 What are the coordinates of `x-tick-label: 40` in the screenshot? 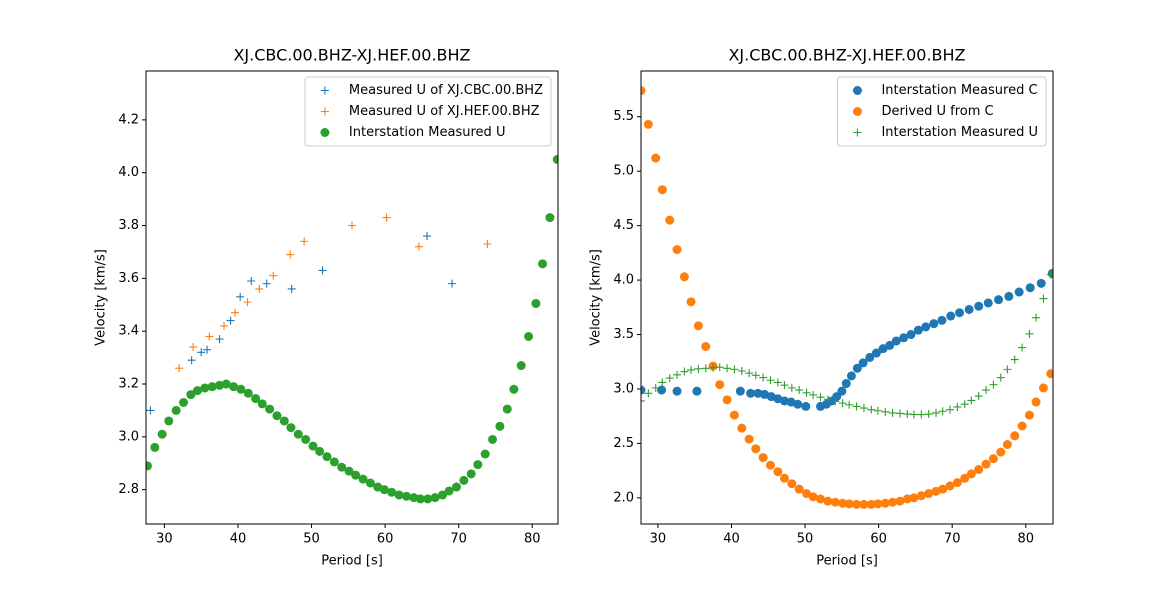 It's located at (731, 539).